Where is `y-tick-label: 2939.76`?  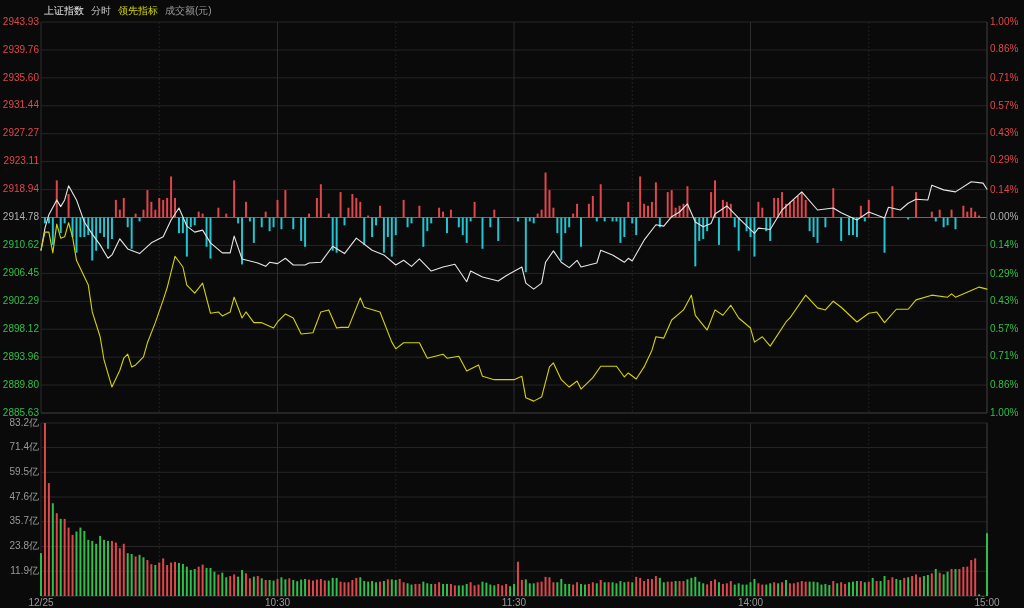
y-tick-label: 2939.76 is located at coordinates (21, 49).